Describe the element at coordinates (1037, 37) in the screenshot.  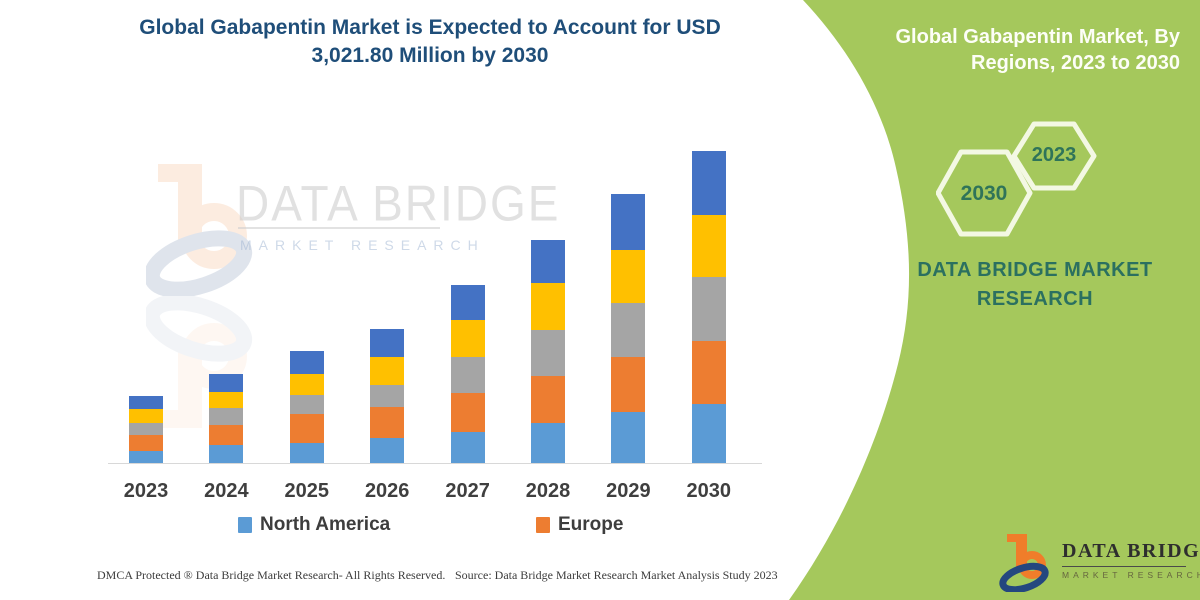
I see `sidebar-heading-line1: Global Gabapentin Market, By` at that location.